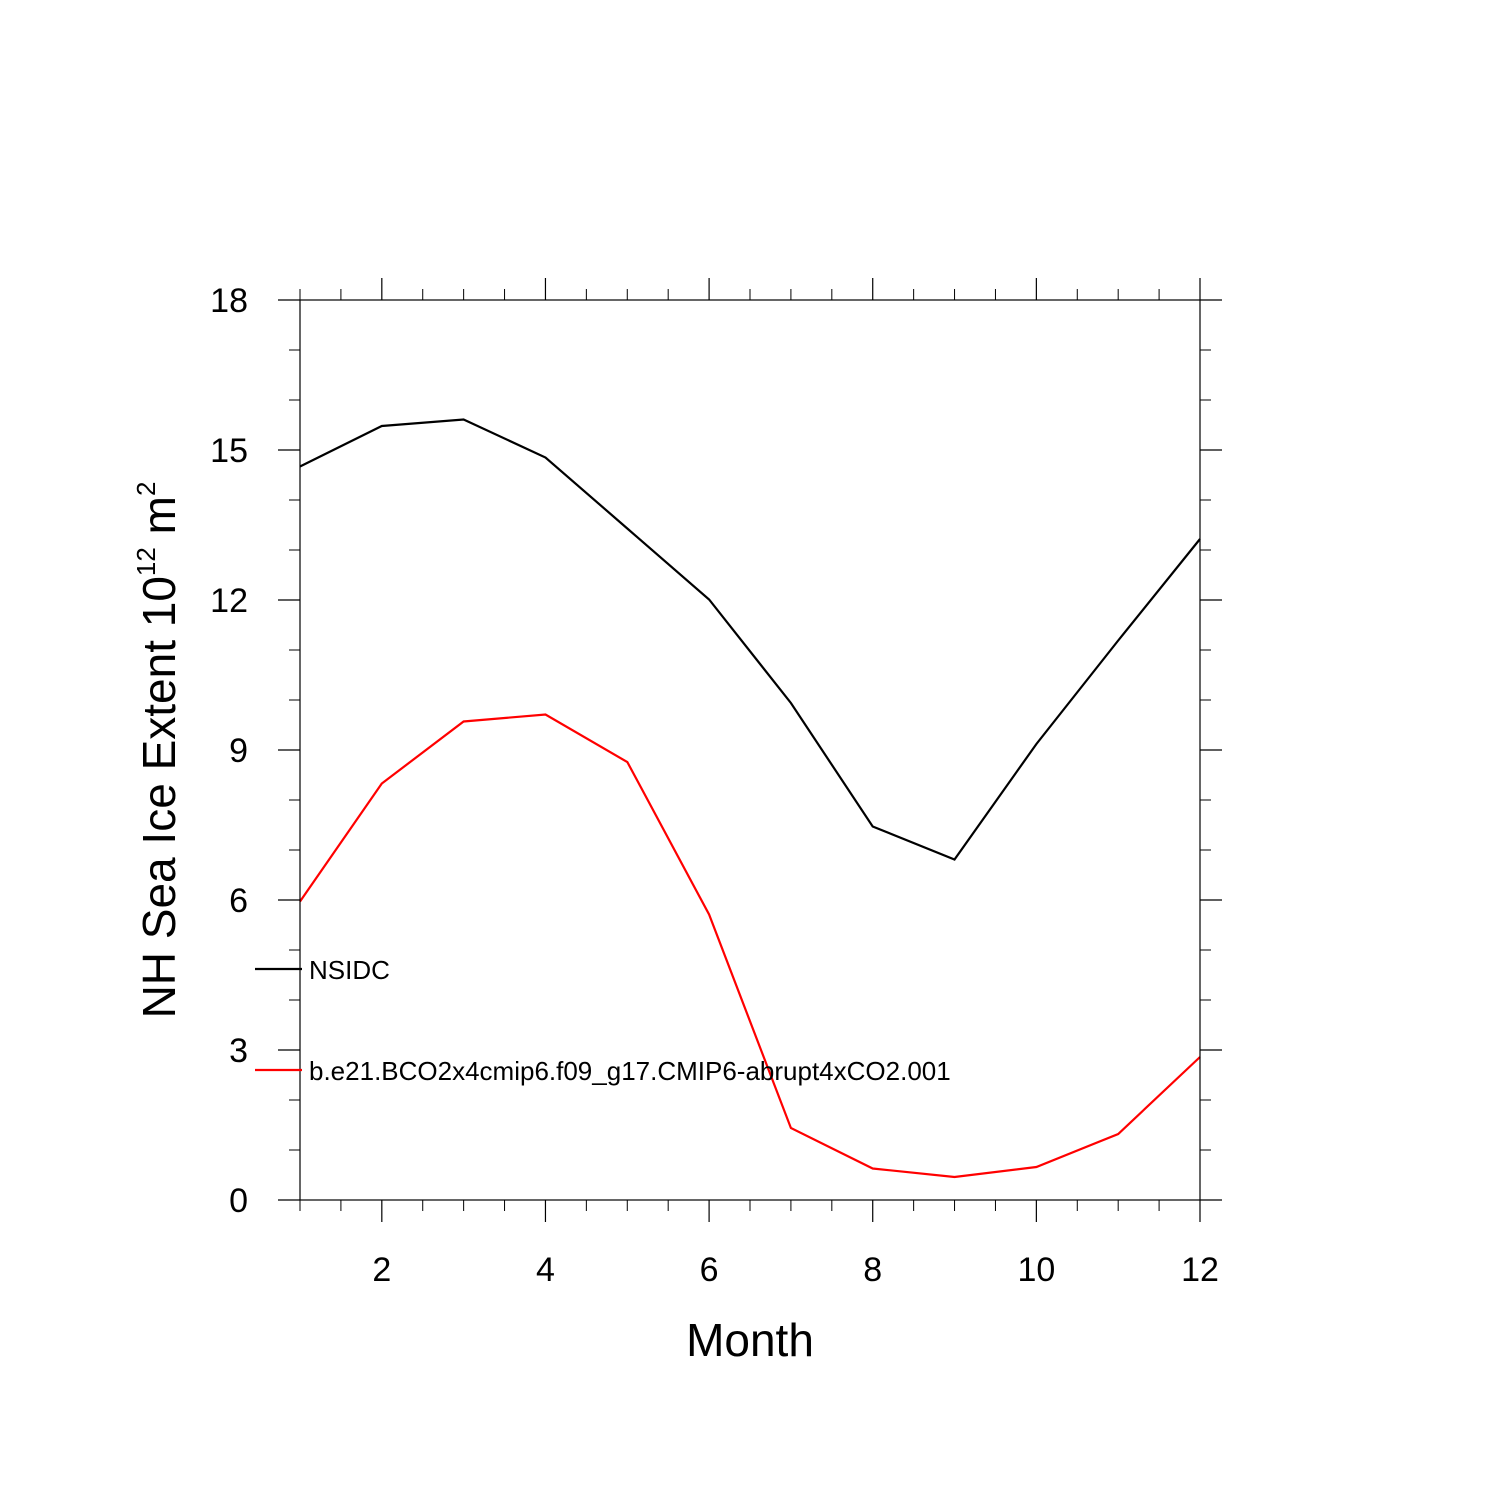 The image size is (1500, 1500). What do you see at coordinates (238, 1201) in the screenshot?
I see `y-tick-label: 0` at bounding box center [238, 1201].